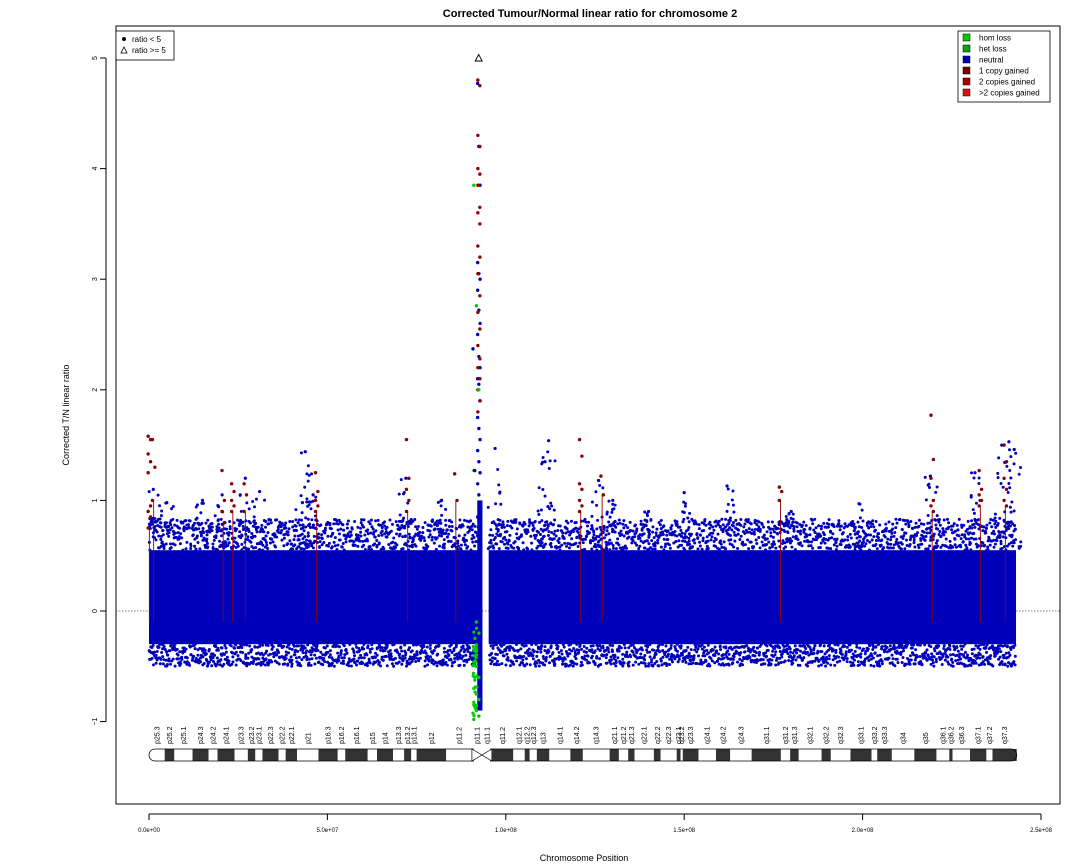  Describe the element at coordinates (270, 755) in the screenshot. I see `band-p22.3` at that location.